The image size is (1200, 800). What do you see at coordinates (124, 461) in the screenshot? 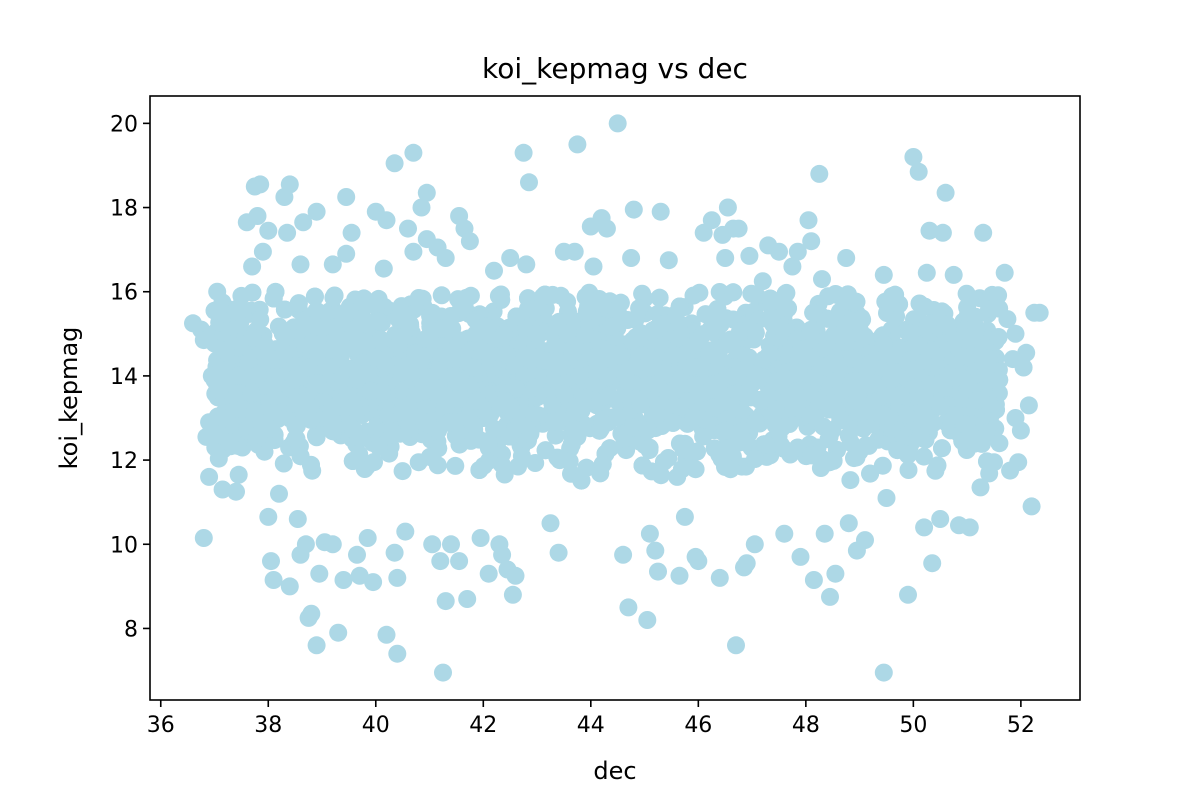
I see `y-tick-label: 12` at bounding box center [124, 461].